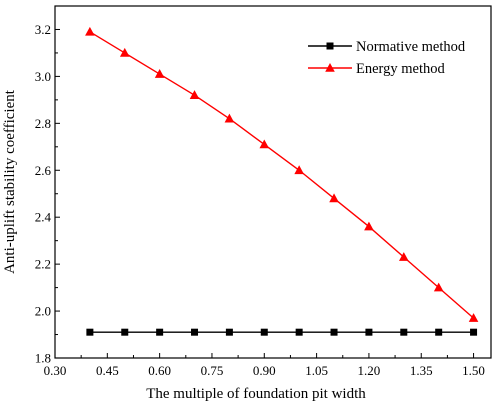 The width and height of the screenshot is (498, 414). Describe the element at coordinates (43, 76) in the screenshot. I see `y-tick-label: 3.0` at that location.